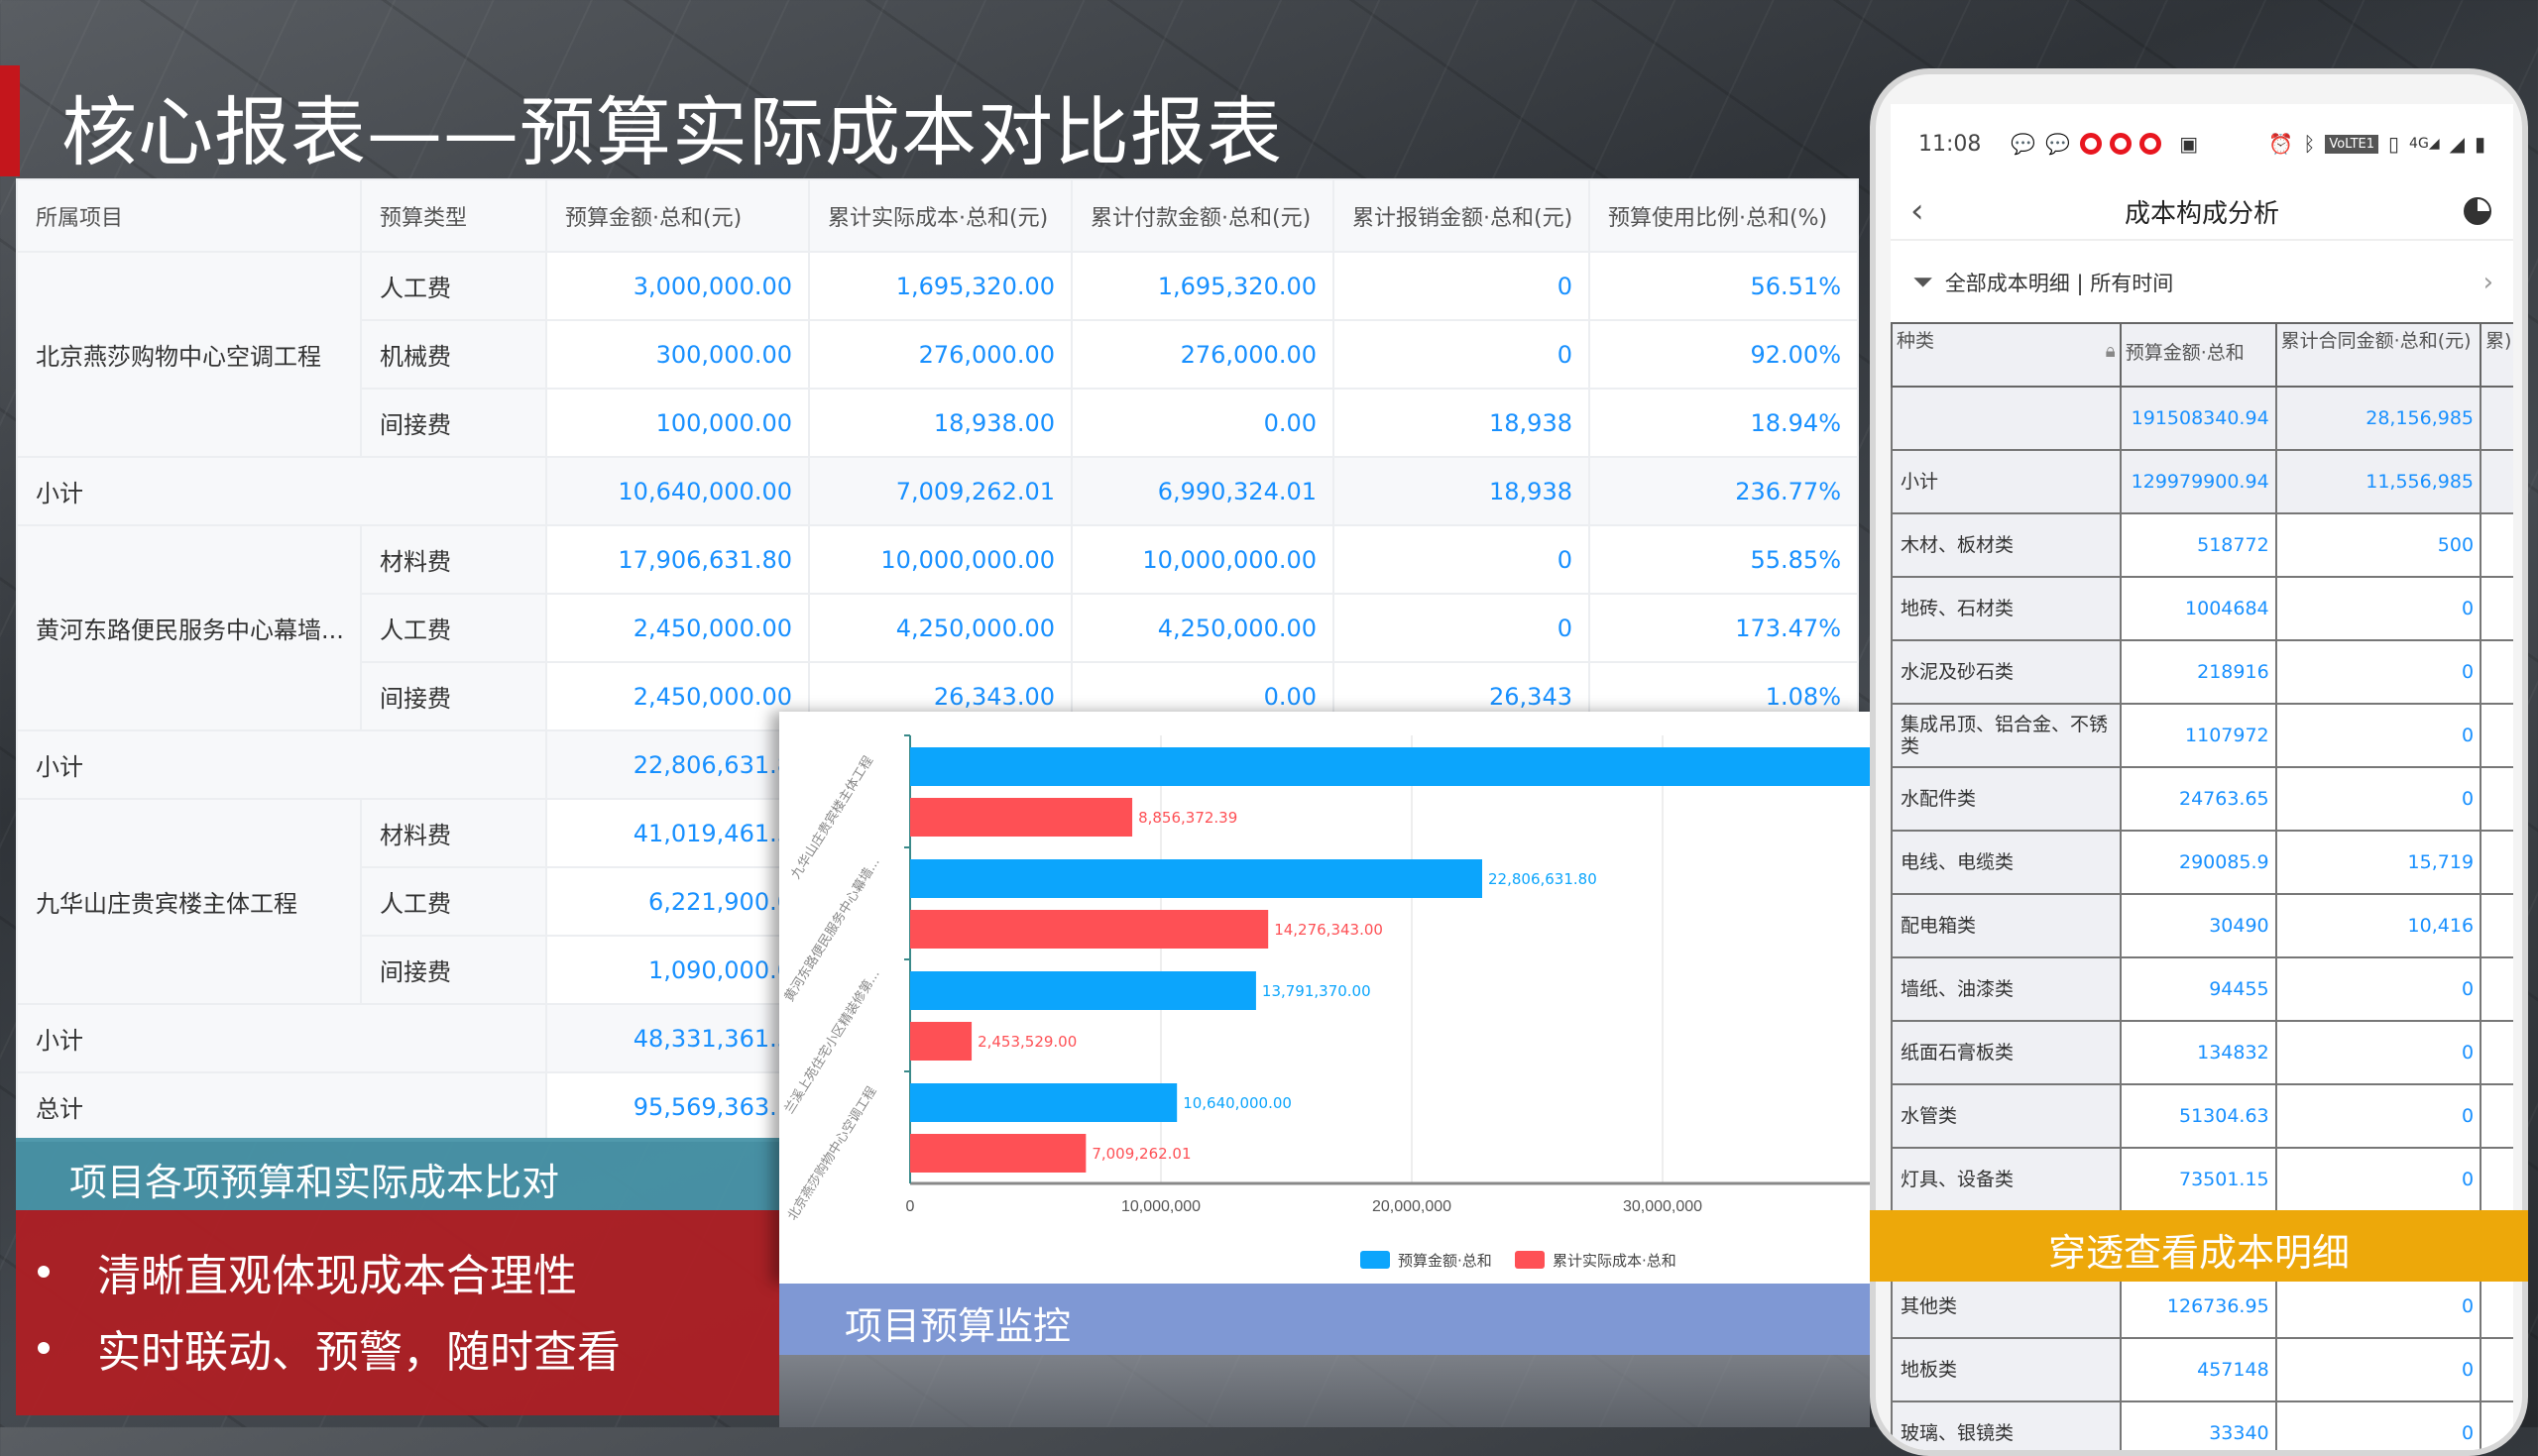  What do you see at coordinates (453, 833) in the screenshot?
I see `budget-type-cell: 材料费` at bounding box center [453, 833].